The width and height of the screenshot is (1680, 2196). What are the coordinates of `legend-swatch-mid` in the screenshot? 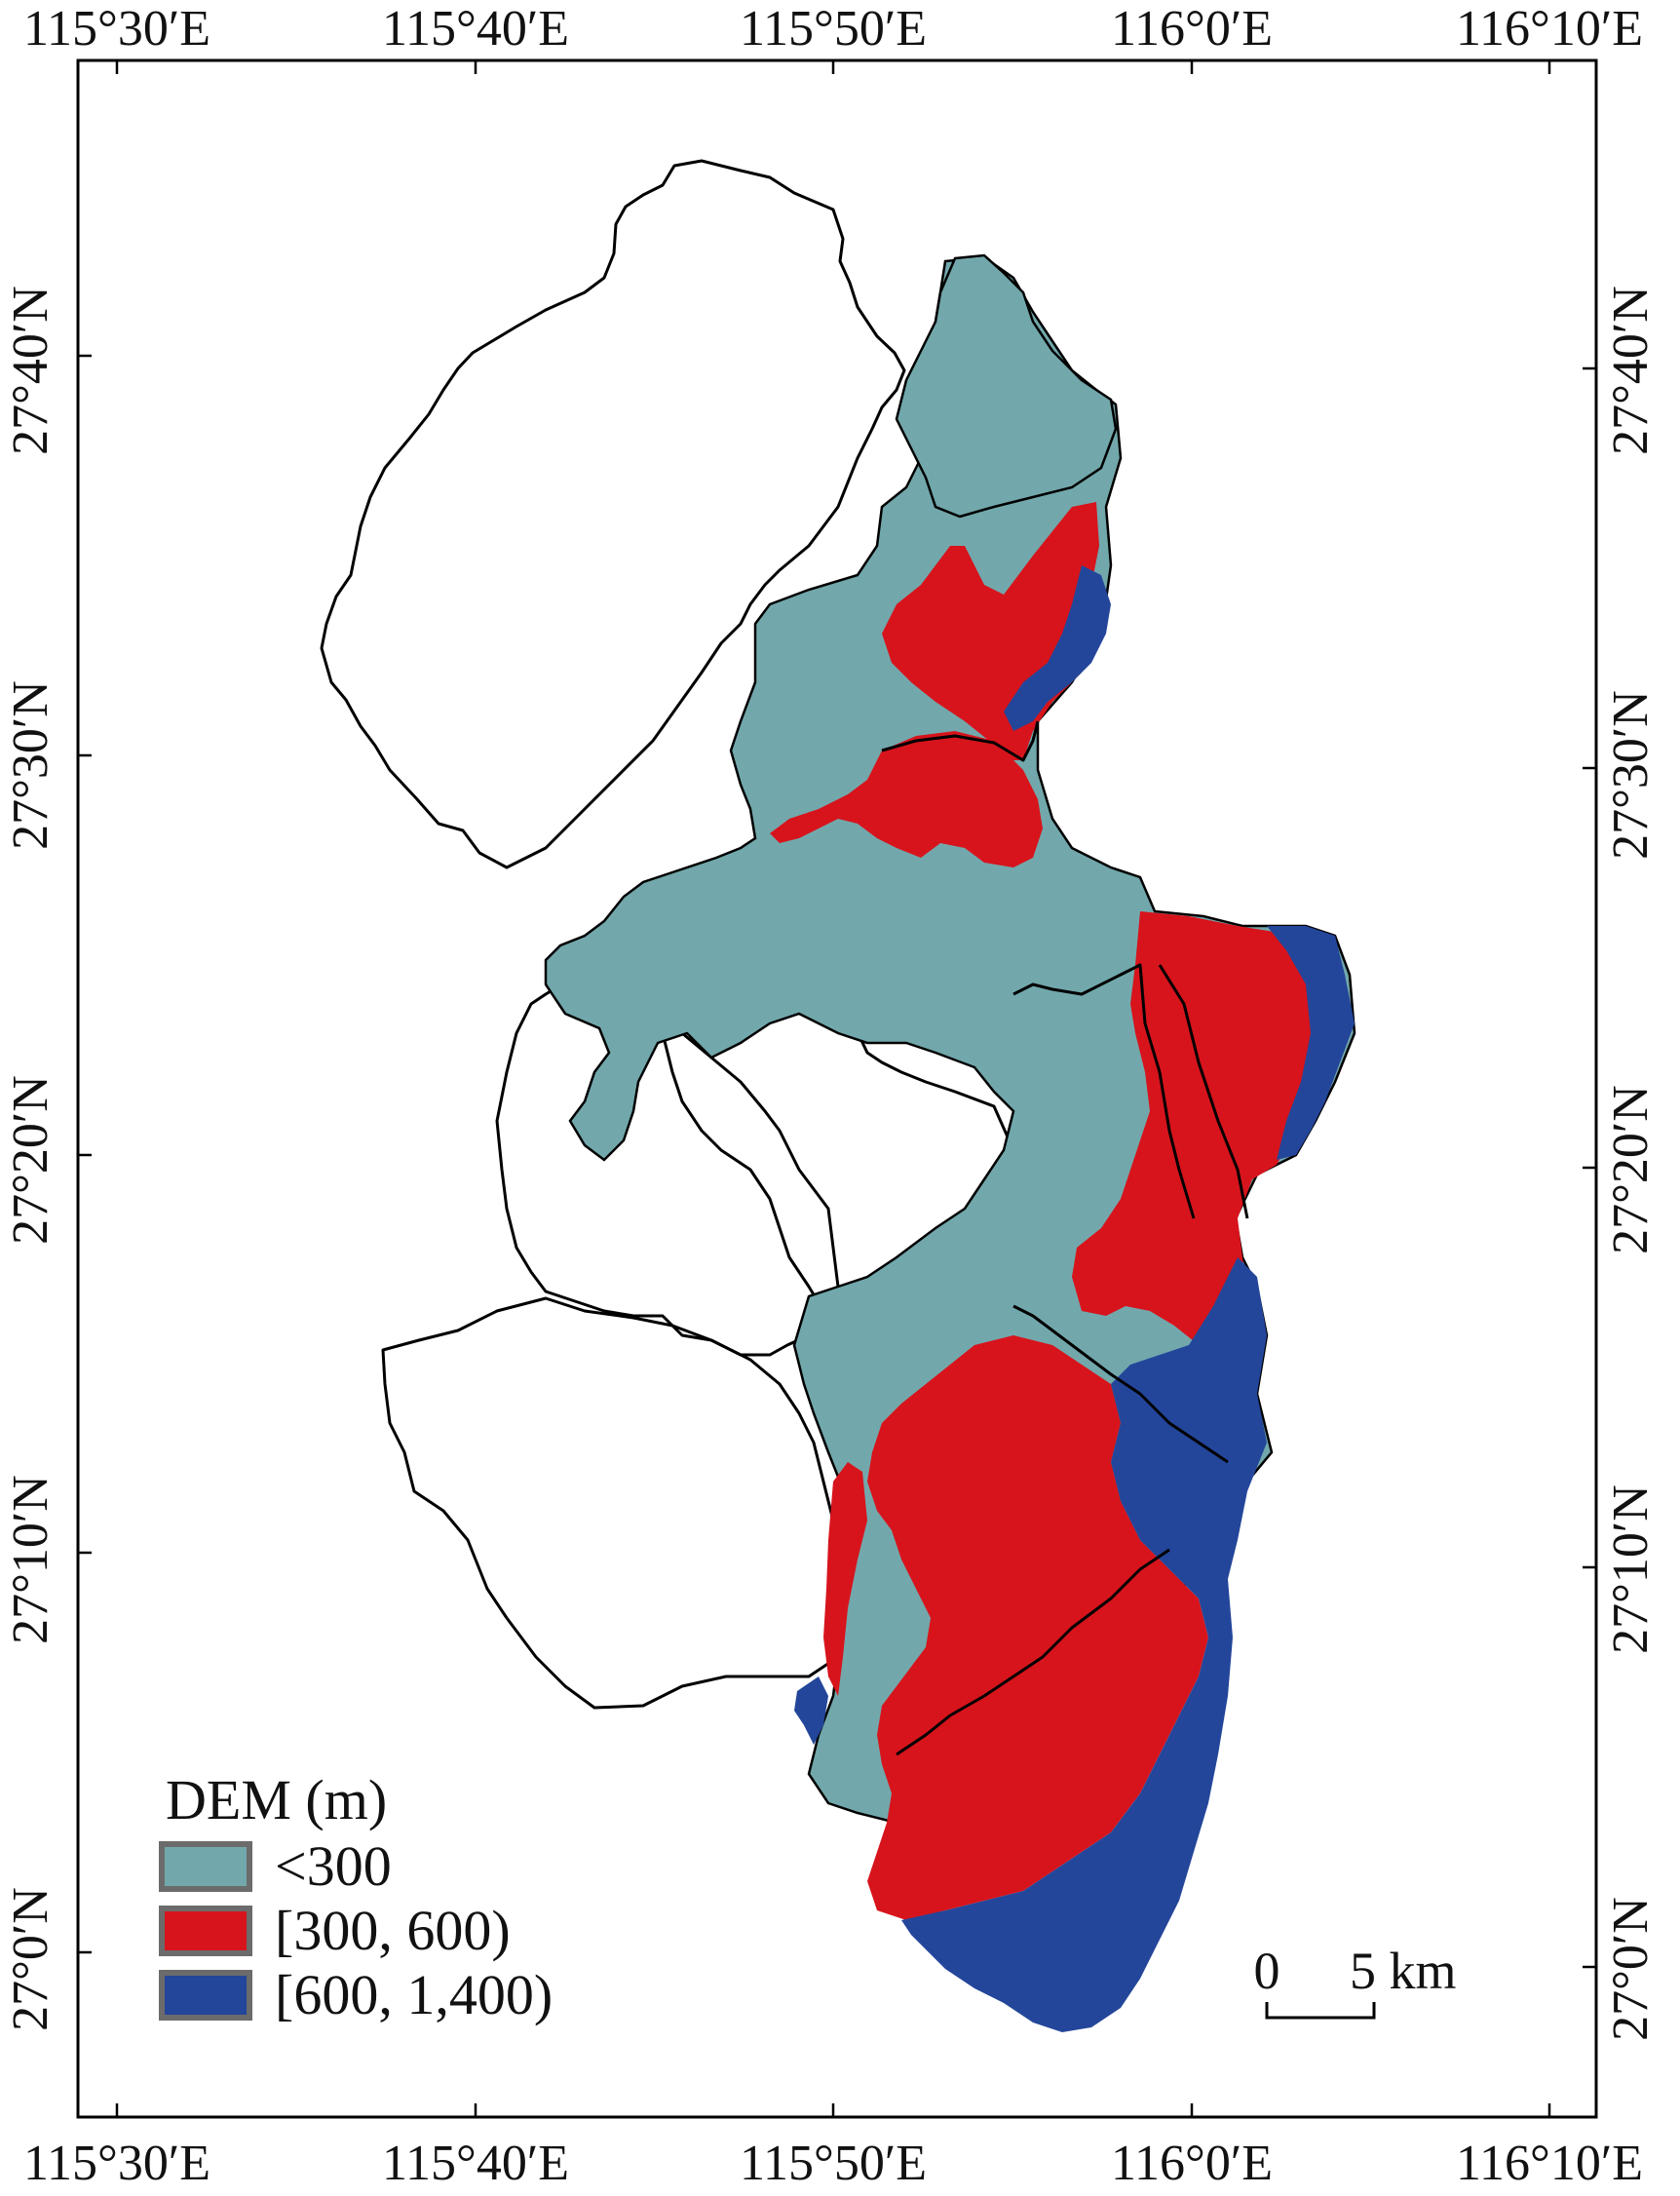 It's located at (205, 1931).